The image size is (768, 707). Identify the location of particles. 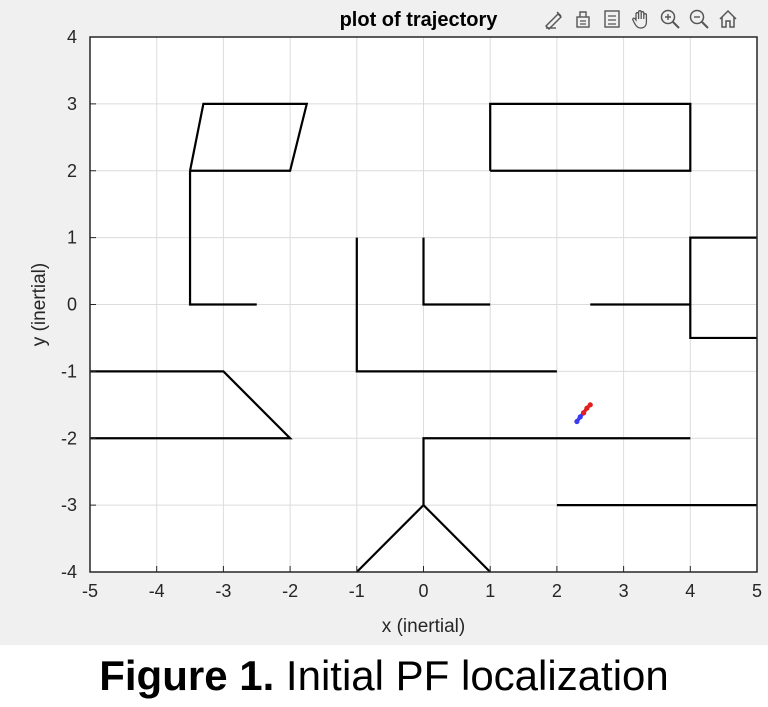
(583, 413).